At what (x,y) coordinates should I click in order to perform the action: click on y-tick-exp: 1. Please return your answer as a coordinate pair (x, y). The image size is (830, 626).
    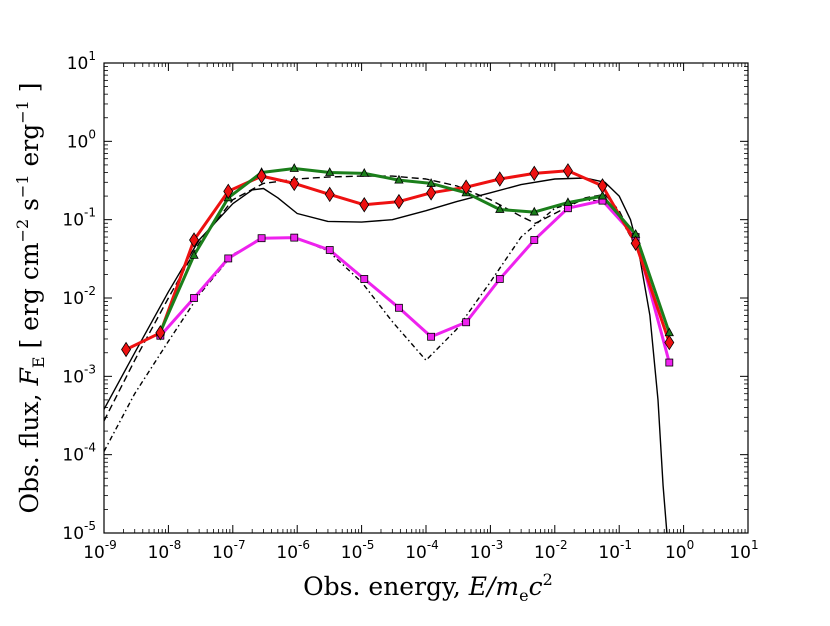
    Looking at the image, I should click on (92, 56).